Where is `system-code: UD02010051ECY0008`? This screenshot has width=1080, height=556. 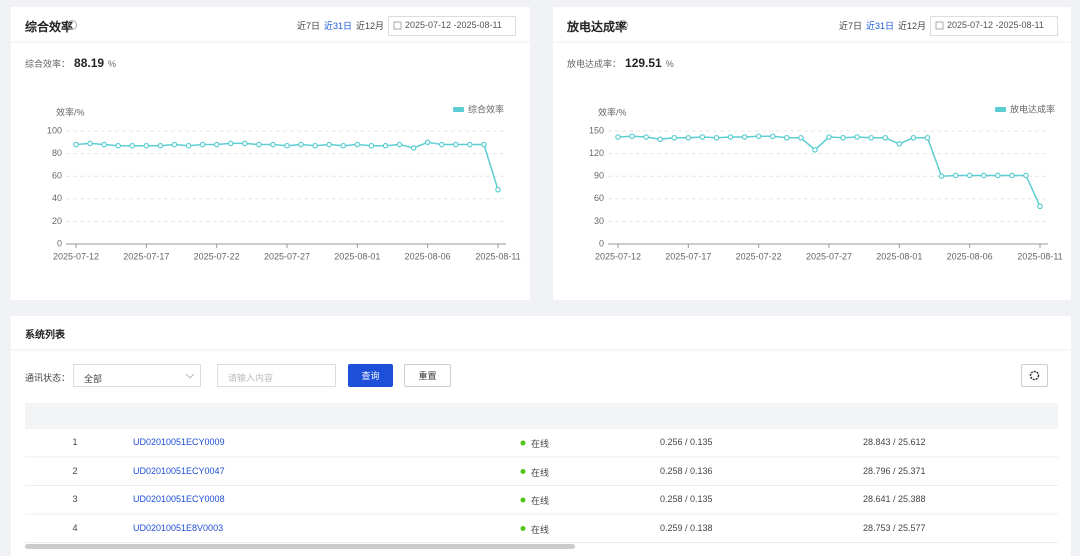
system-code: UD02010051ECY0008 is located at coordinates (179, 499).